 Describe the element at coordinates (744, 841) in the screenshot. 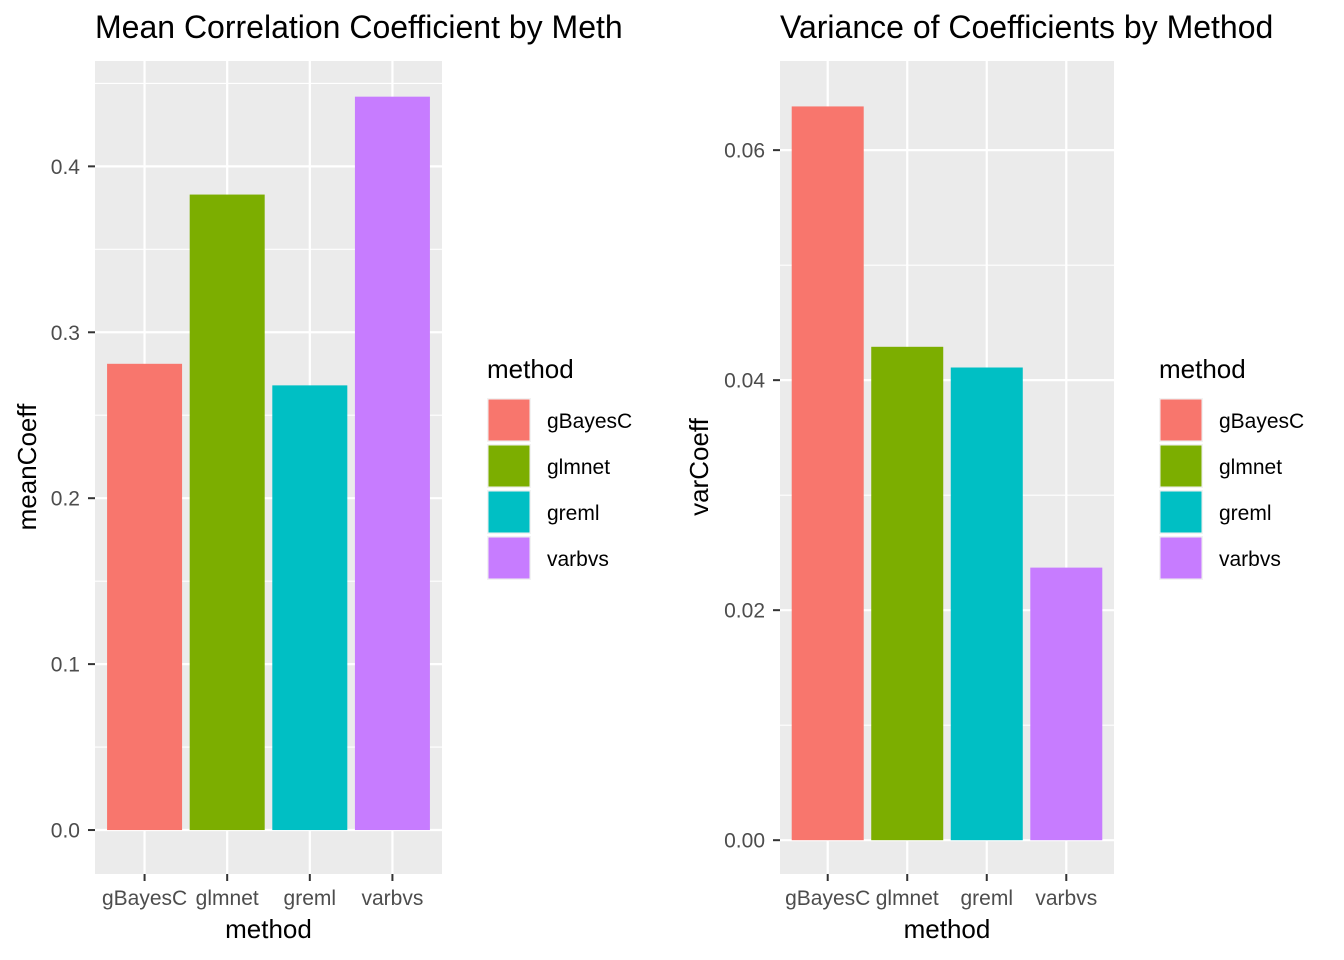

I see `y-tick-label: 0.00` at that location.